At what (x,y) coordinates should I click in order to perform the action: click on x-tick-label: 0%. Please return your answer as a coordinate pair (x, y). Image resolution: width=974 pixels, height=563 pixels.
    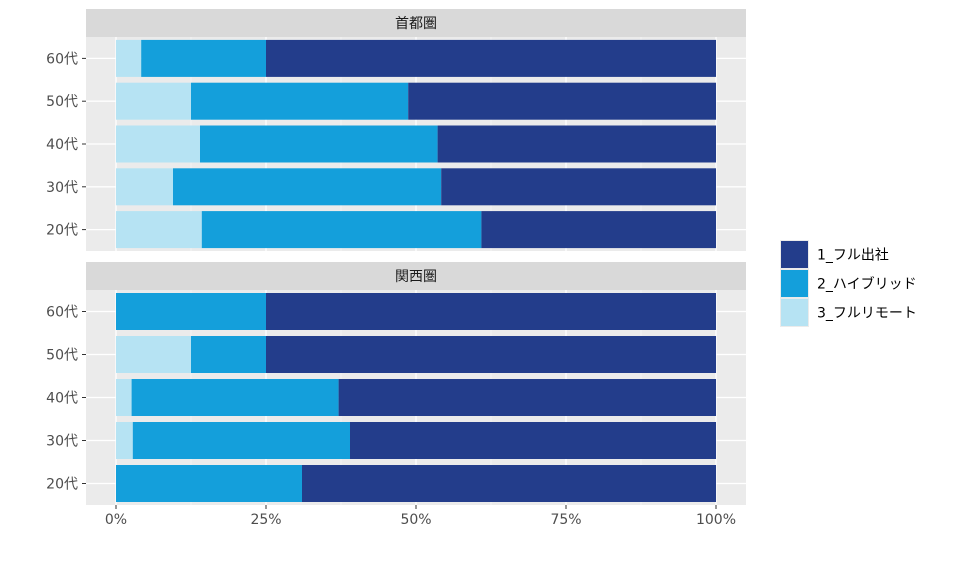
    Looking at the image, I should click on (116, 520).